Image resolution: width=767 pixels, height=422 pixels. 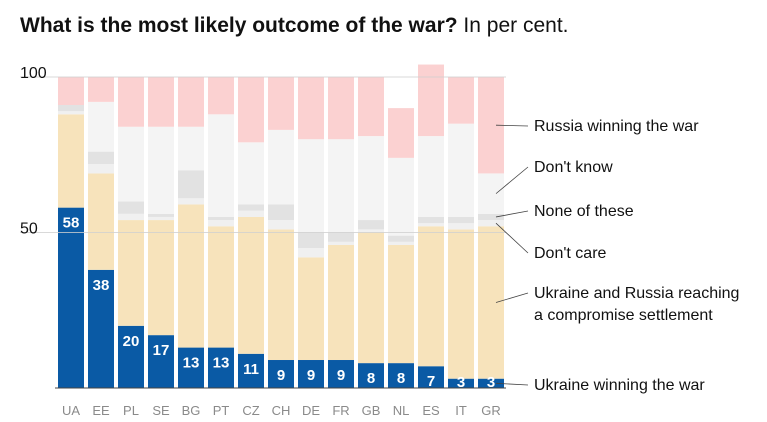 What do you see at coordinates (619, 385) in the screenshot?
I see `legend-label-0: Ukraine winning the war` at bounding box center [619, 385].